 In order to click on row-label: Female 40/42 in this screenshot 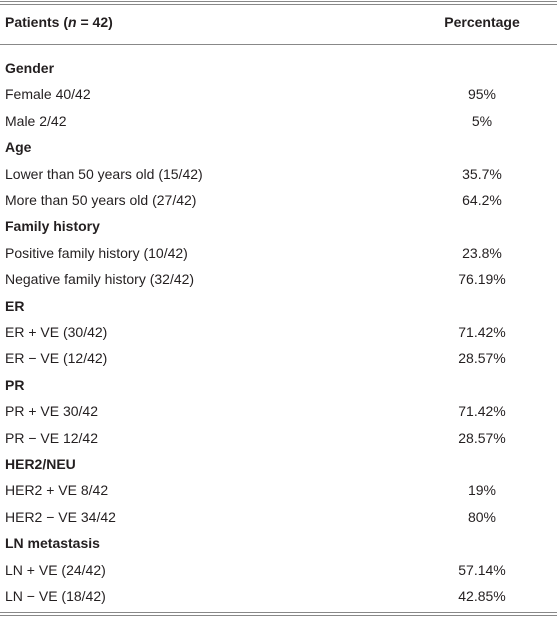, I will do `click(48, 94)`.